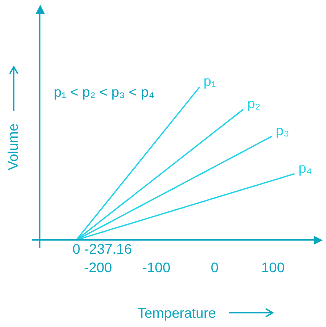 The image size is (326, 327). I want to click on x-axis-title: Temperature, so click(177, 312).